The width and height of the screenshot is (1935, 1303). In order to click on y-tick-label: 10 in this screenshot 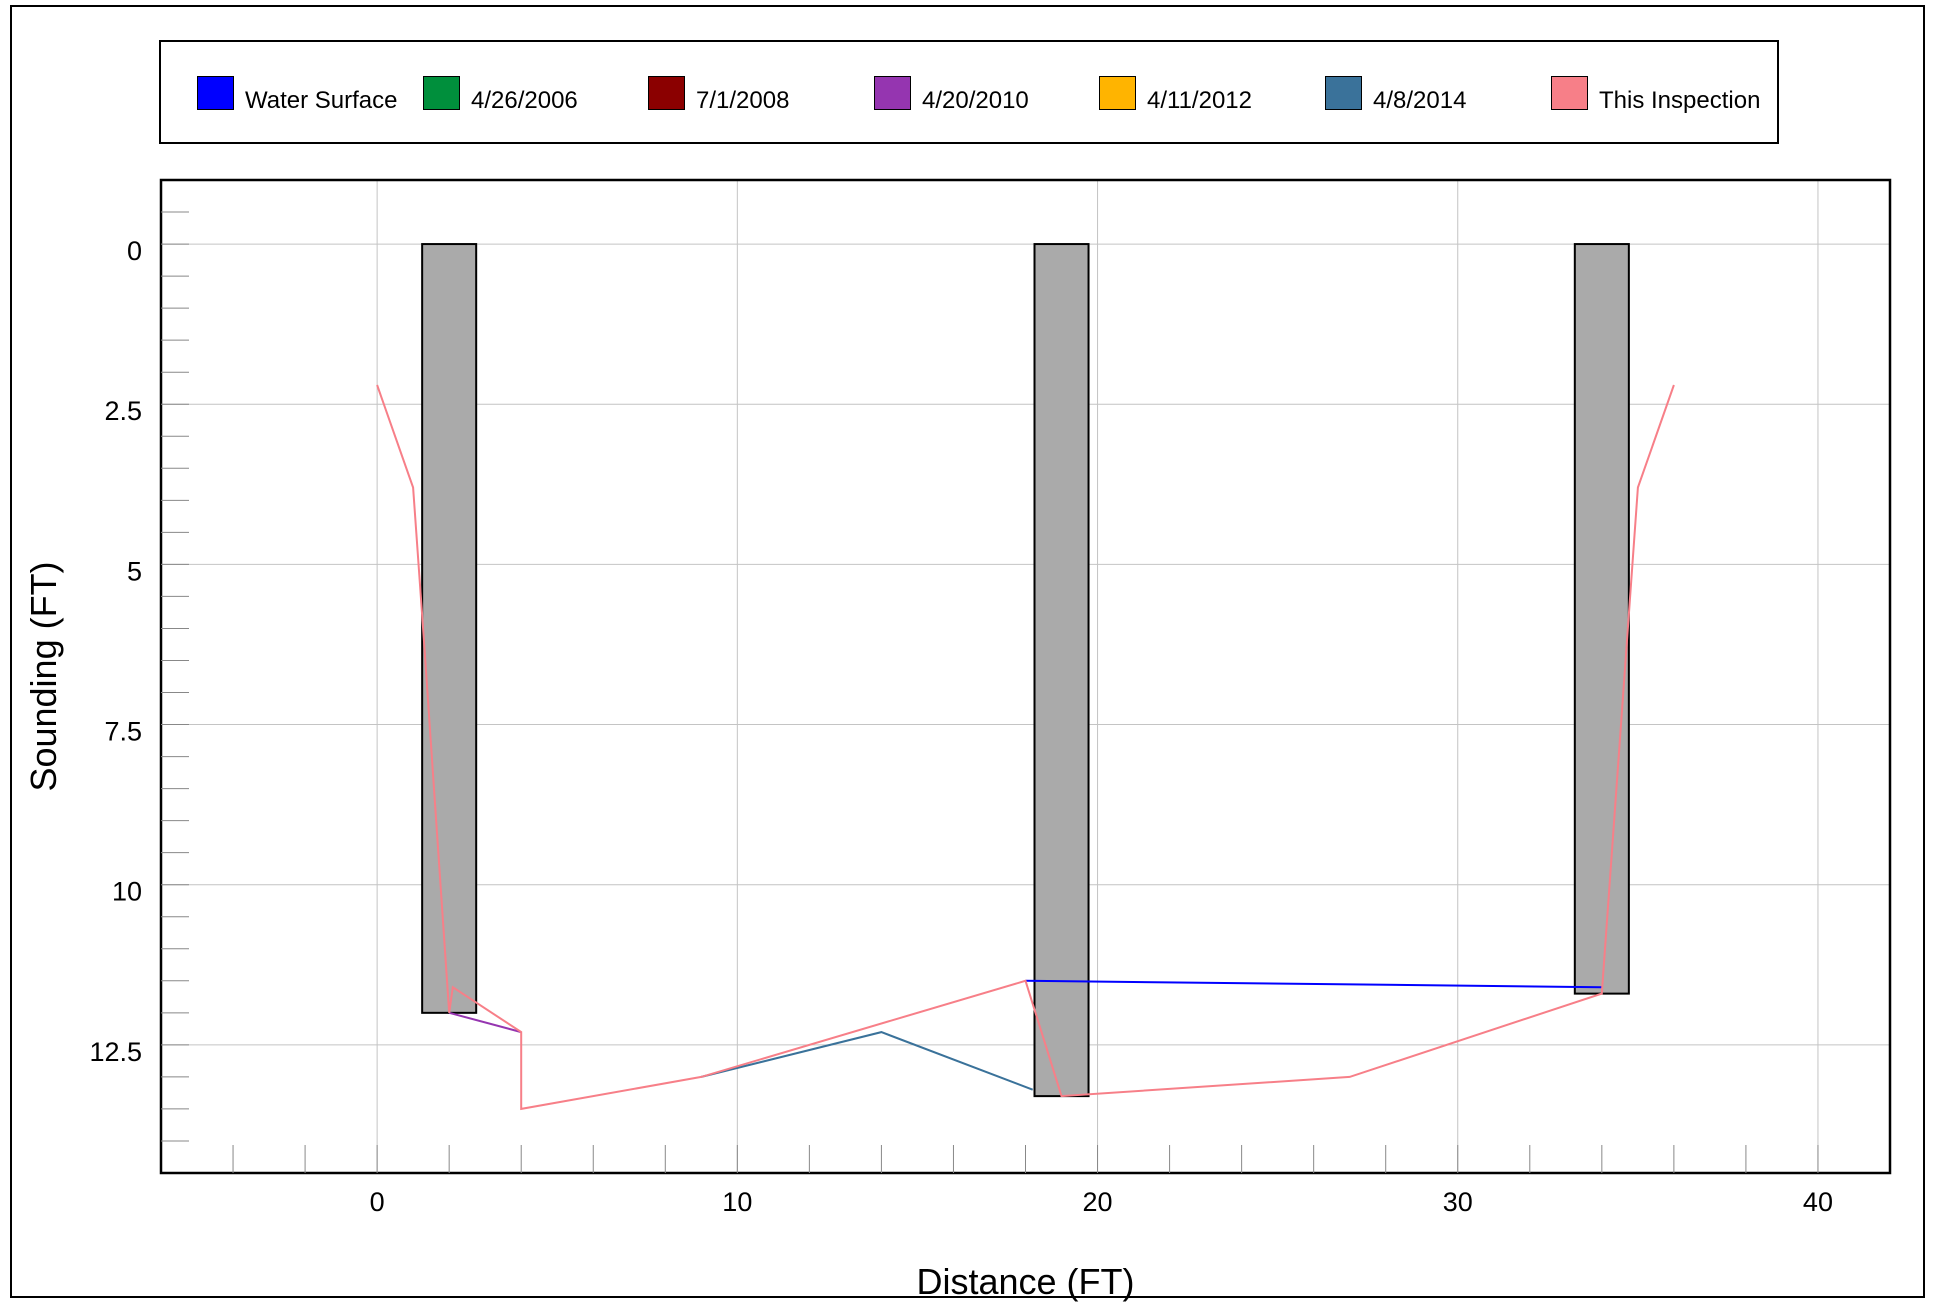, I will do `click(127, 892)`.